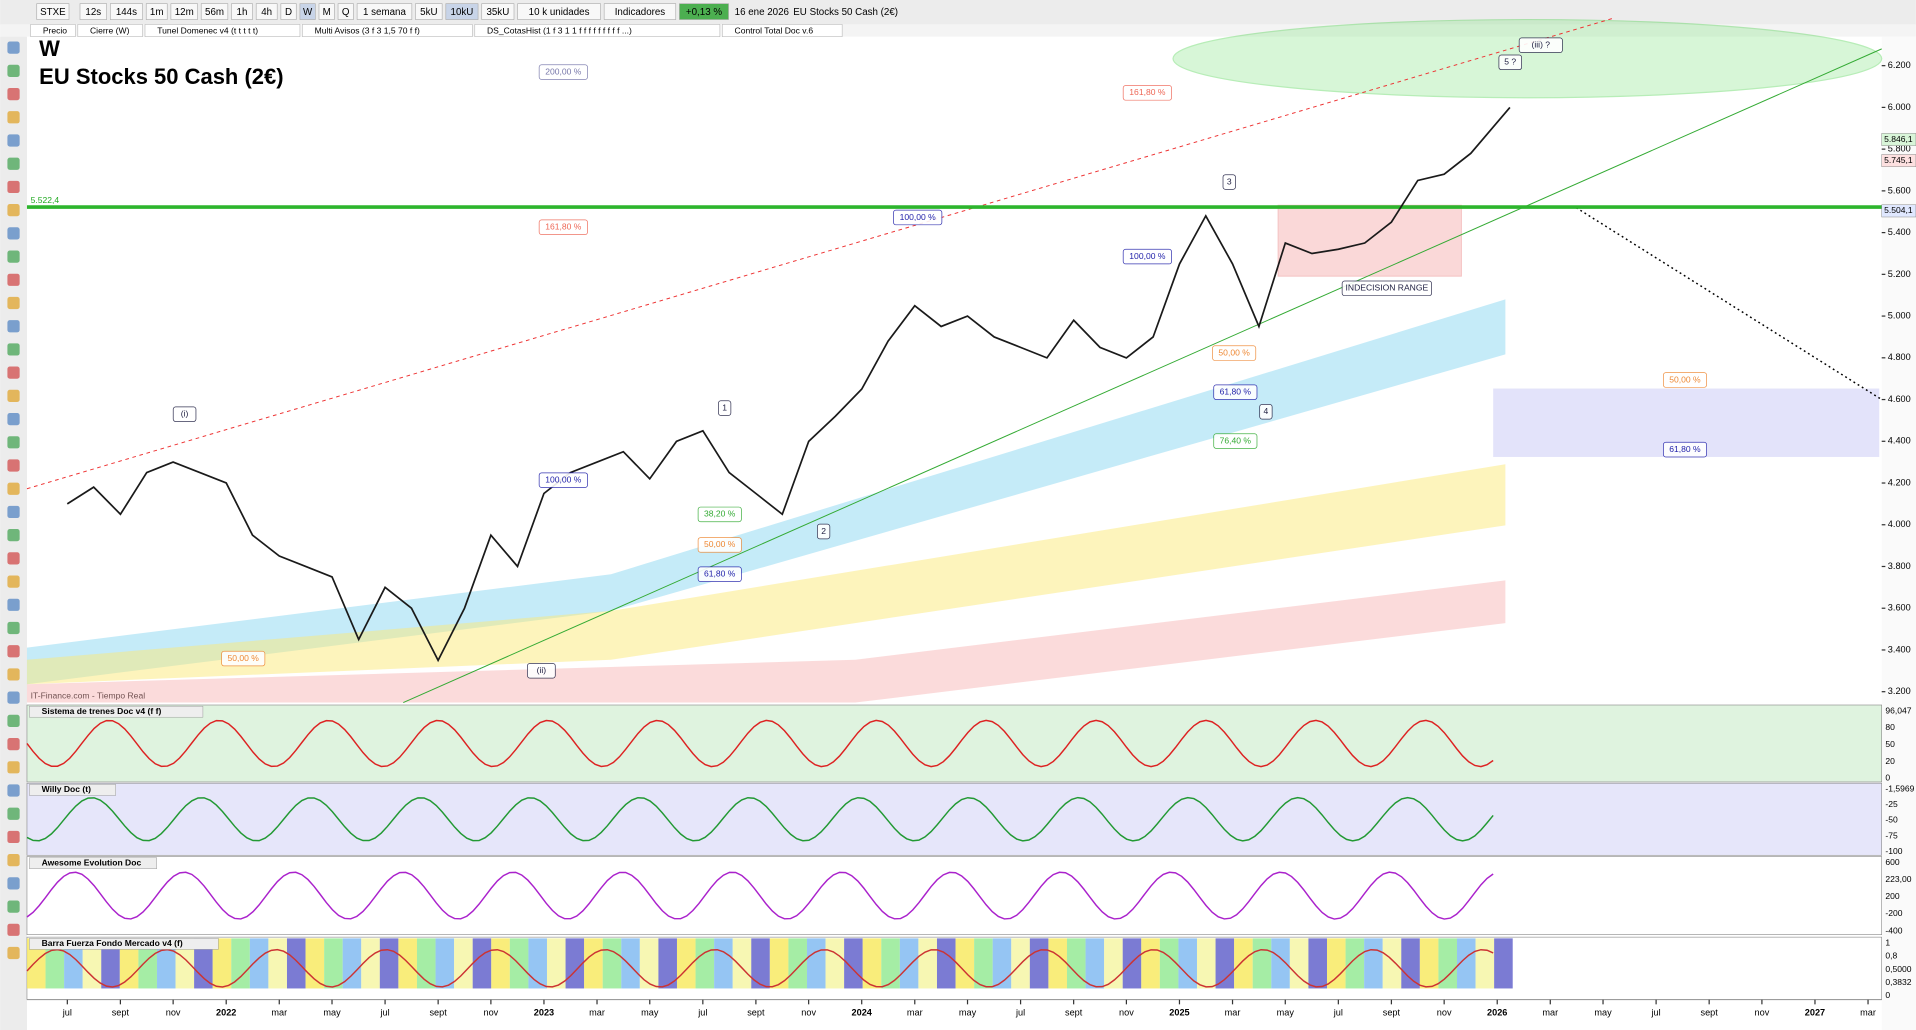 The height and width of the screenshot is (1030, 1916). I want to click on units-select-bg, so click(559, 11).